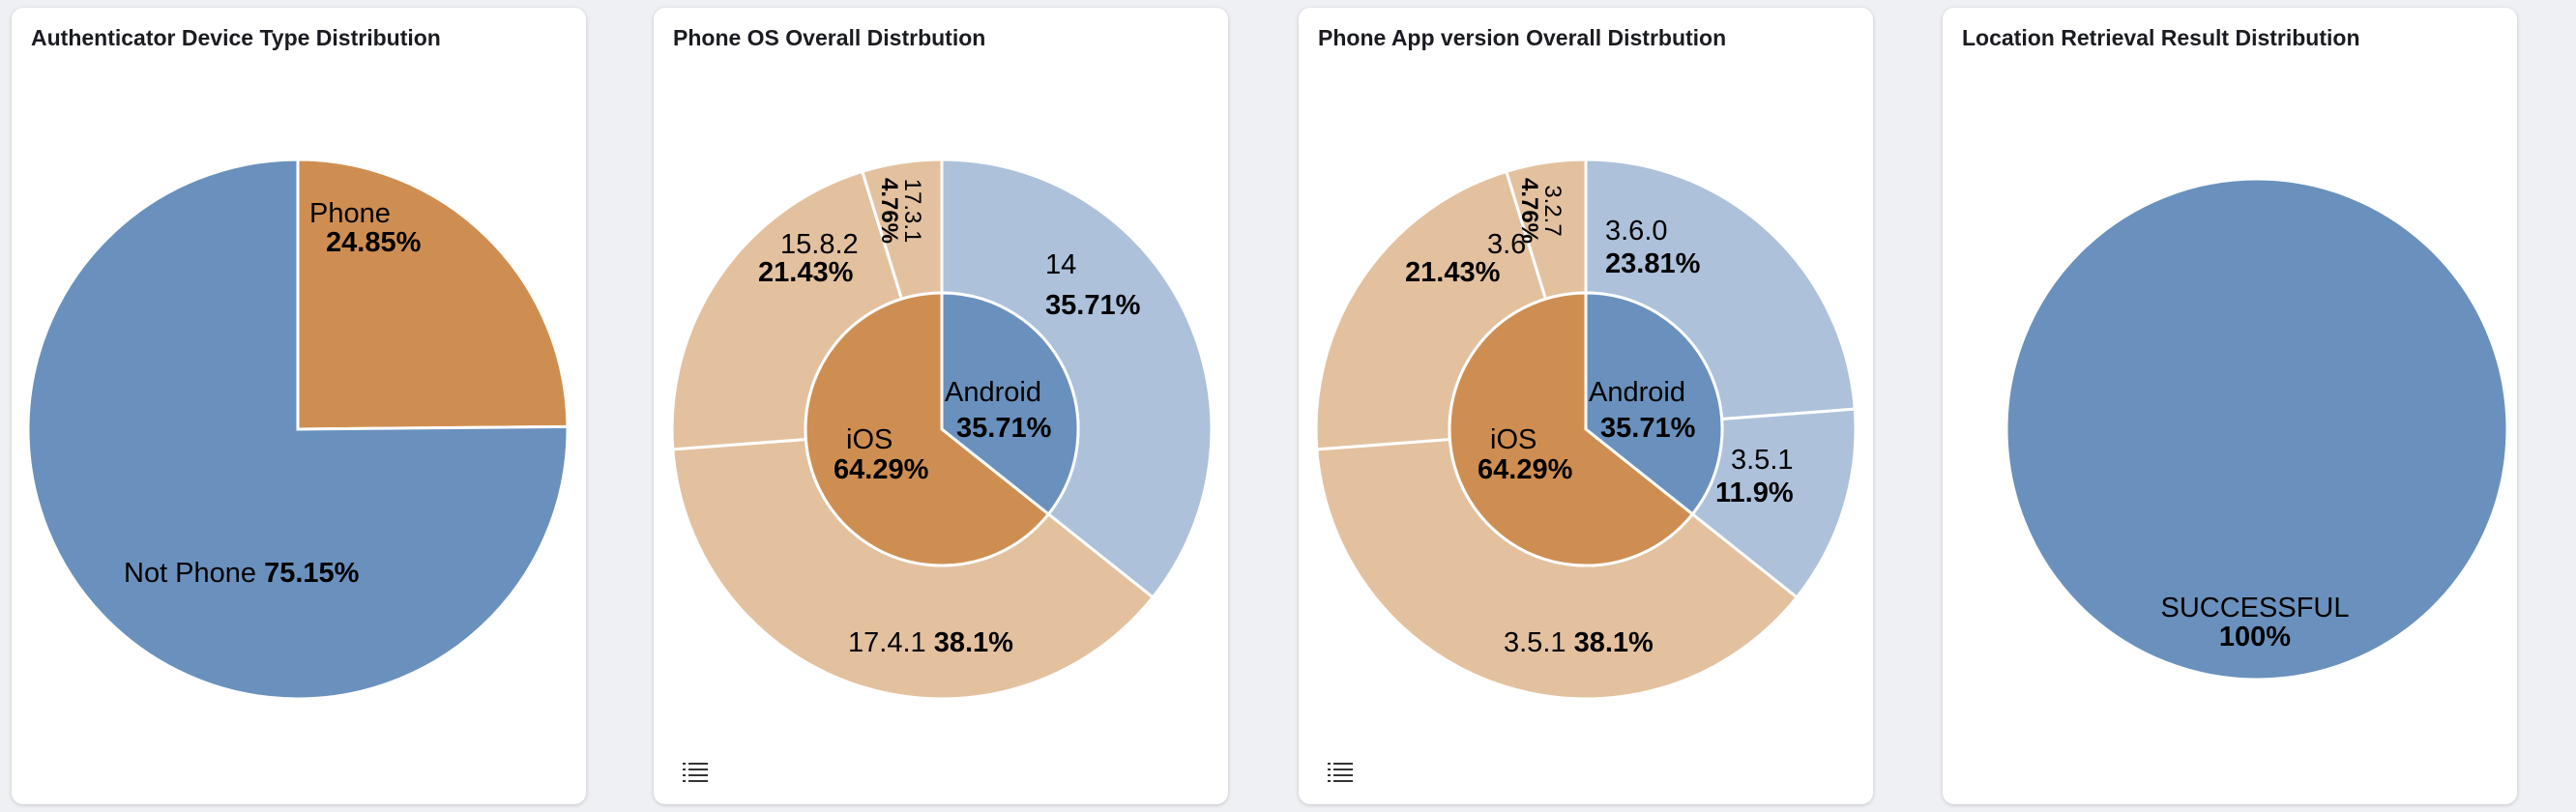 The image size is (2576, 812). What do you see at coordinates (829, 37) in the screenshot?
I see `chart-title: Phone OS Overall Distrbution` at bounding box center [829, 37].